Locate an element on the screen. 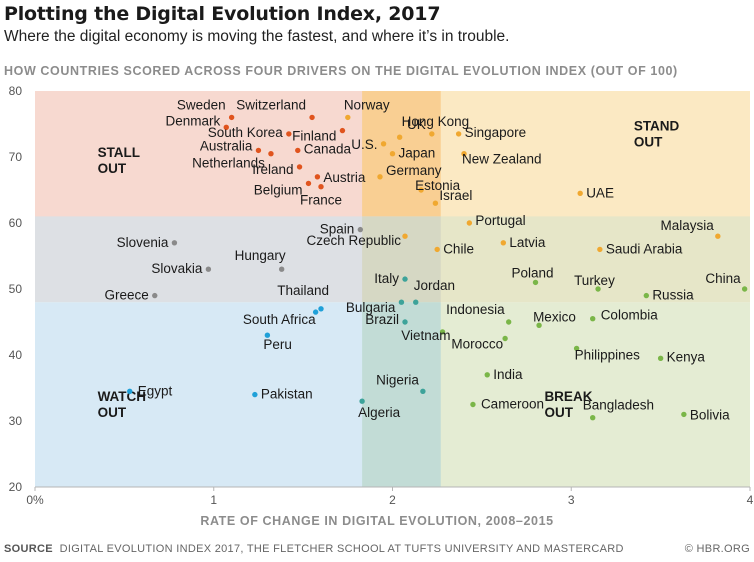 The height and width of the screenshot is (562, 754). point-bolivia is located at coordinates (684, 414).